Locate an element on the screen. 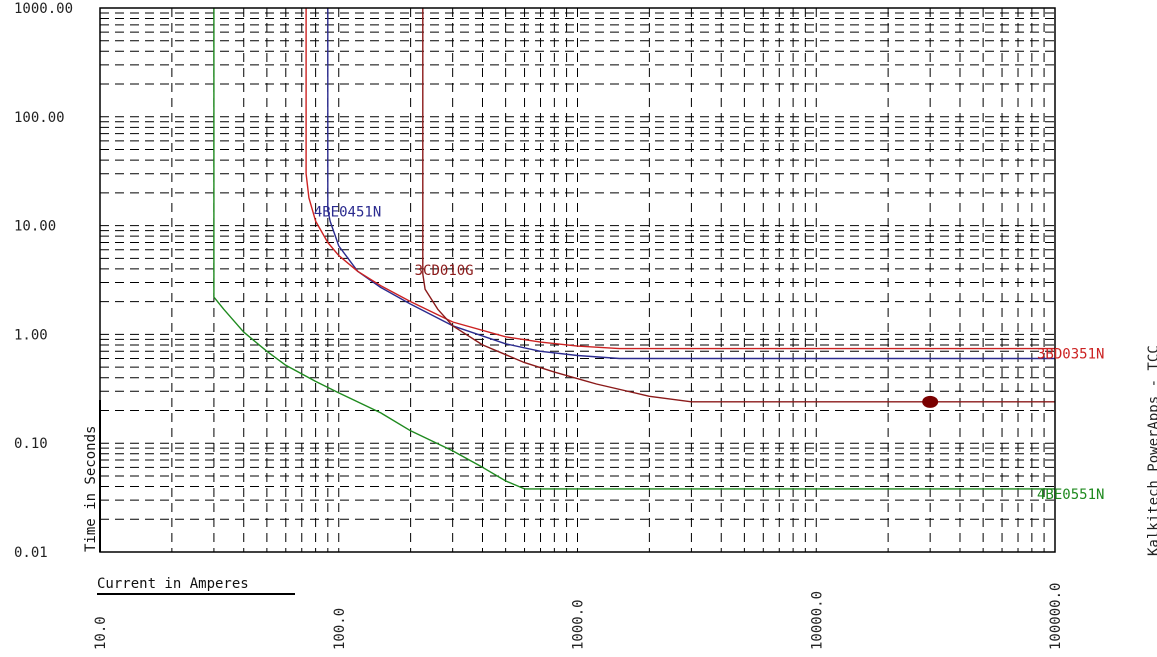 This screenshot has width=1157, height=657. curve-marker-dot is located at coordinates (930, 401).